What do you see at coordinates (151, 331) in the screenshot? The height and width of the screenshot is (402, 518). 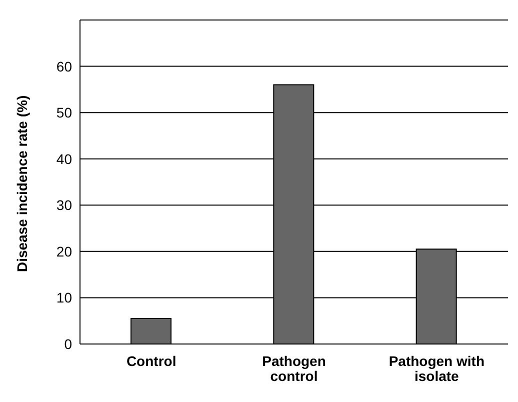 I see `bar` at bounding box center [151, 331].